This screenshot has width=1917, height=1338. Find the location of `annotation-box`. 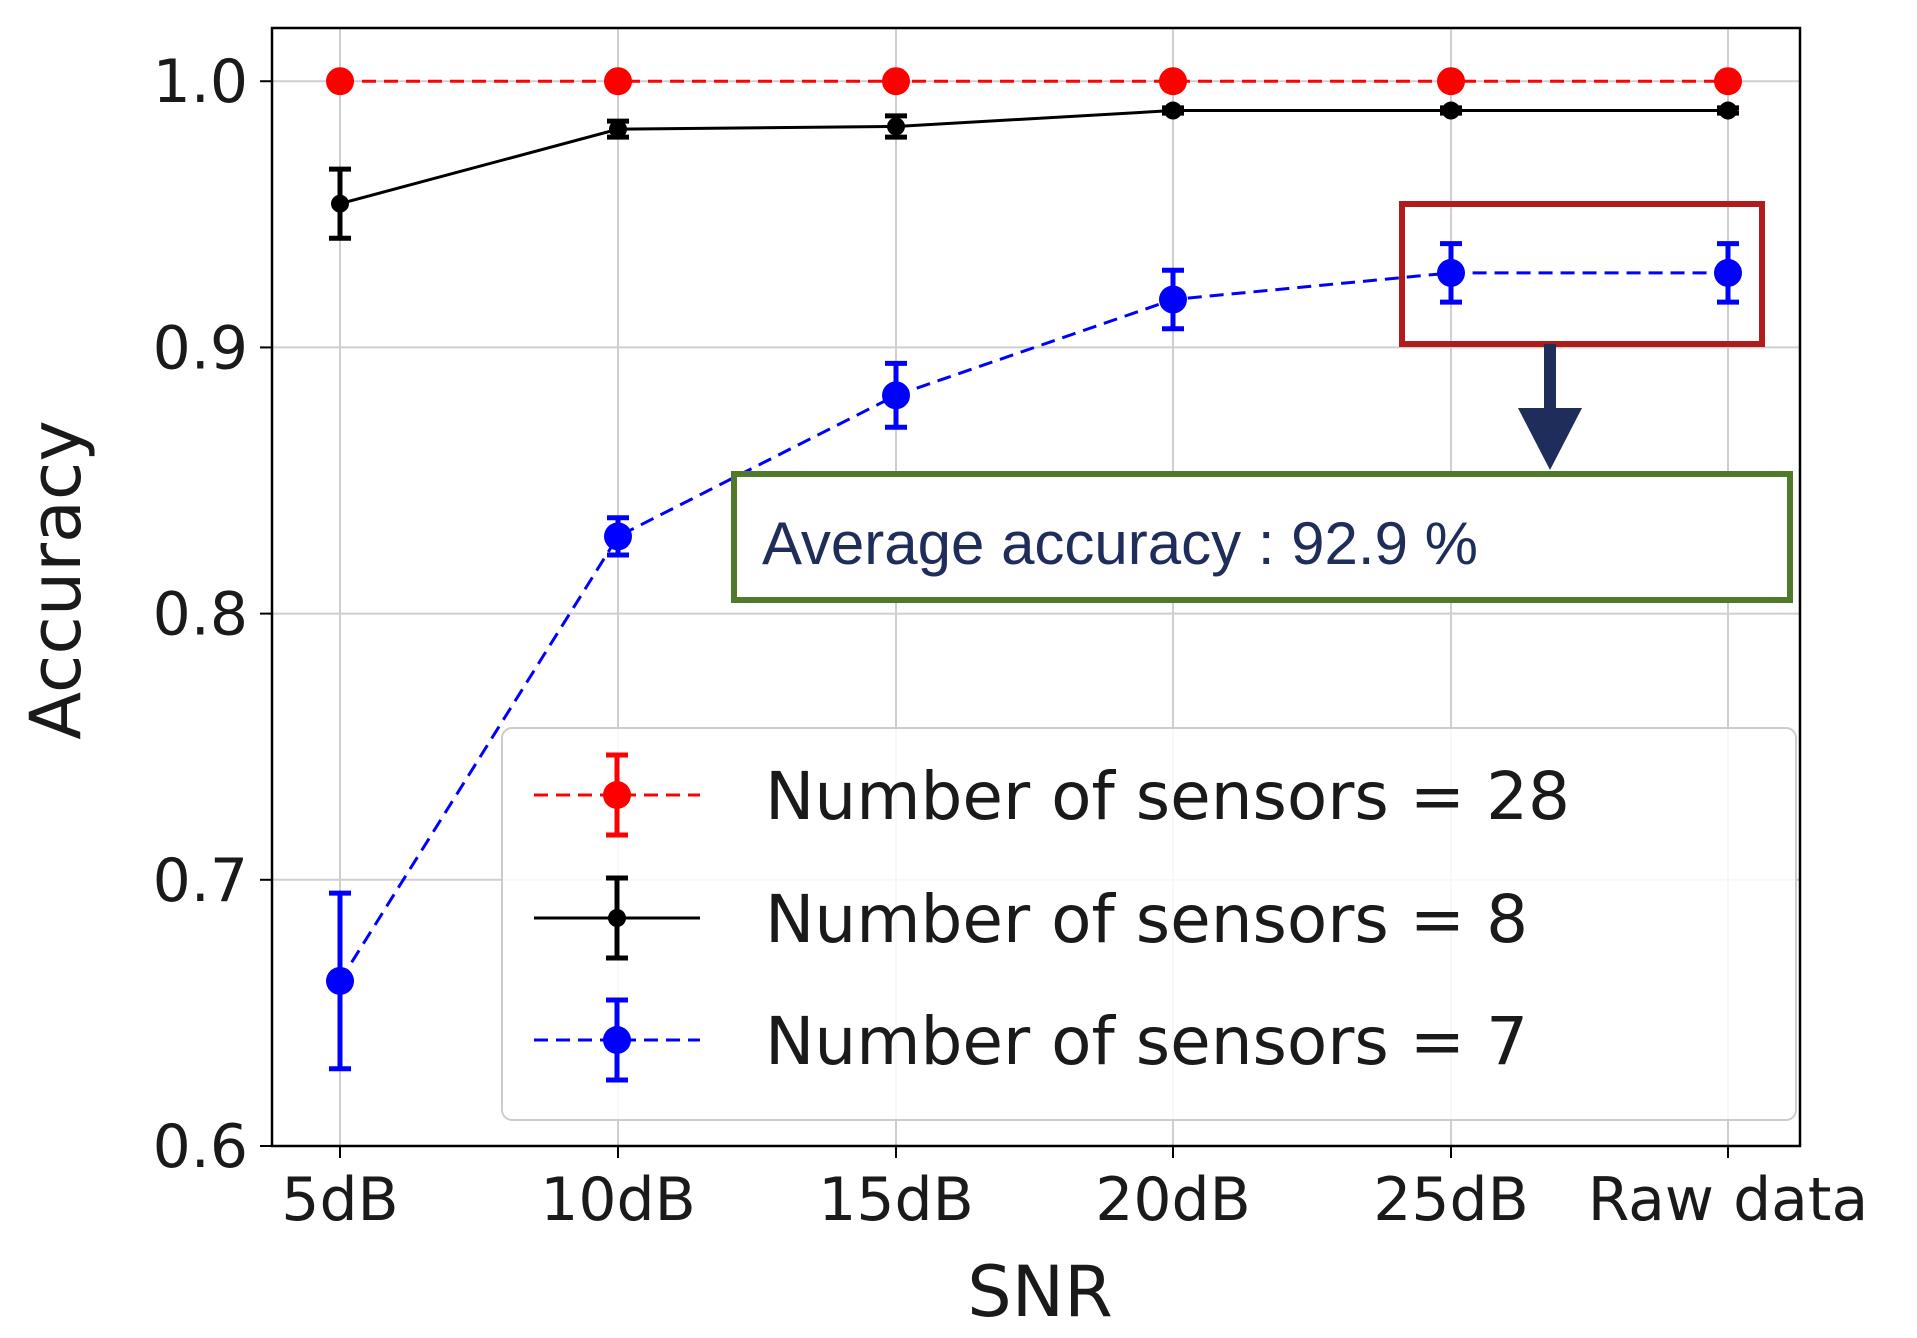

annotation-box is located at coordinates (1262, 537).